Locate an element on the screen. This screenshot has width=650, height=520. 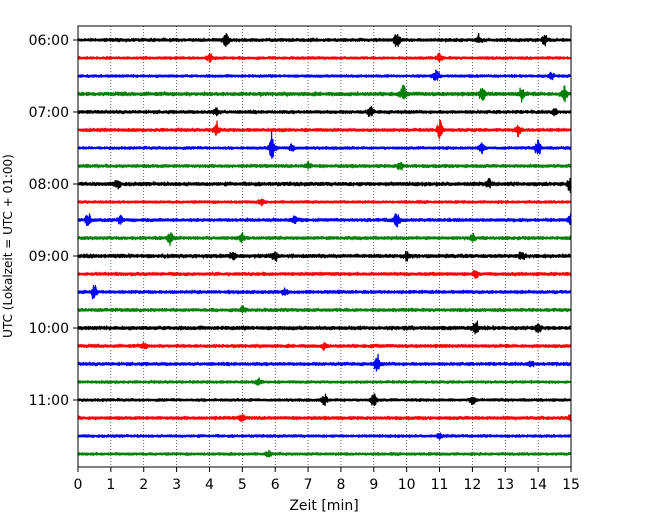
y-axis-label: UTC (Lokalzeit = UTC + 01:00) is located at coordinates (8, 246).